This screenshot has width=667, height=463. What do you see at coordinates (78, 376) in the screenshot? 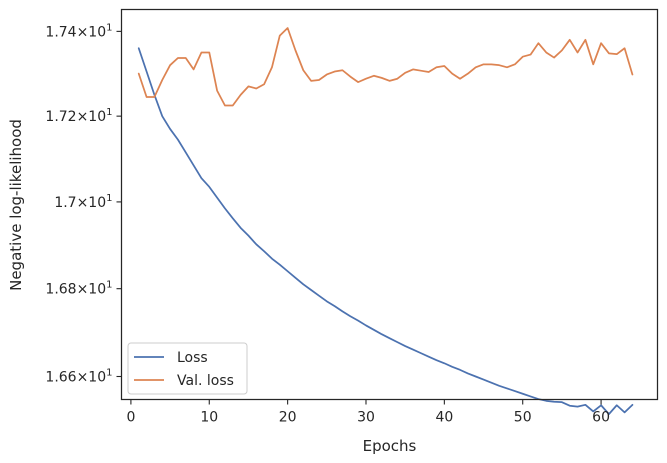
I see `y-tick-label: 1.66×10¹` at bounding box center [78, 376].